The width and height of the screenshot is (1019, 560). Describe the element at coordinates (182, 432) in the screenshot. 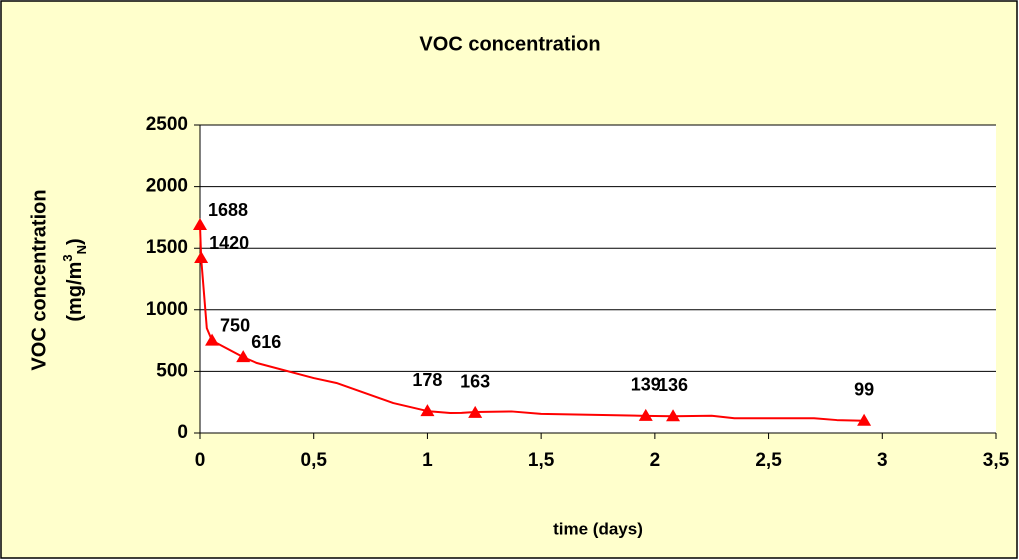

I see `y-tick-label: 0` at that location.